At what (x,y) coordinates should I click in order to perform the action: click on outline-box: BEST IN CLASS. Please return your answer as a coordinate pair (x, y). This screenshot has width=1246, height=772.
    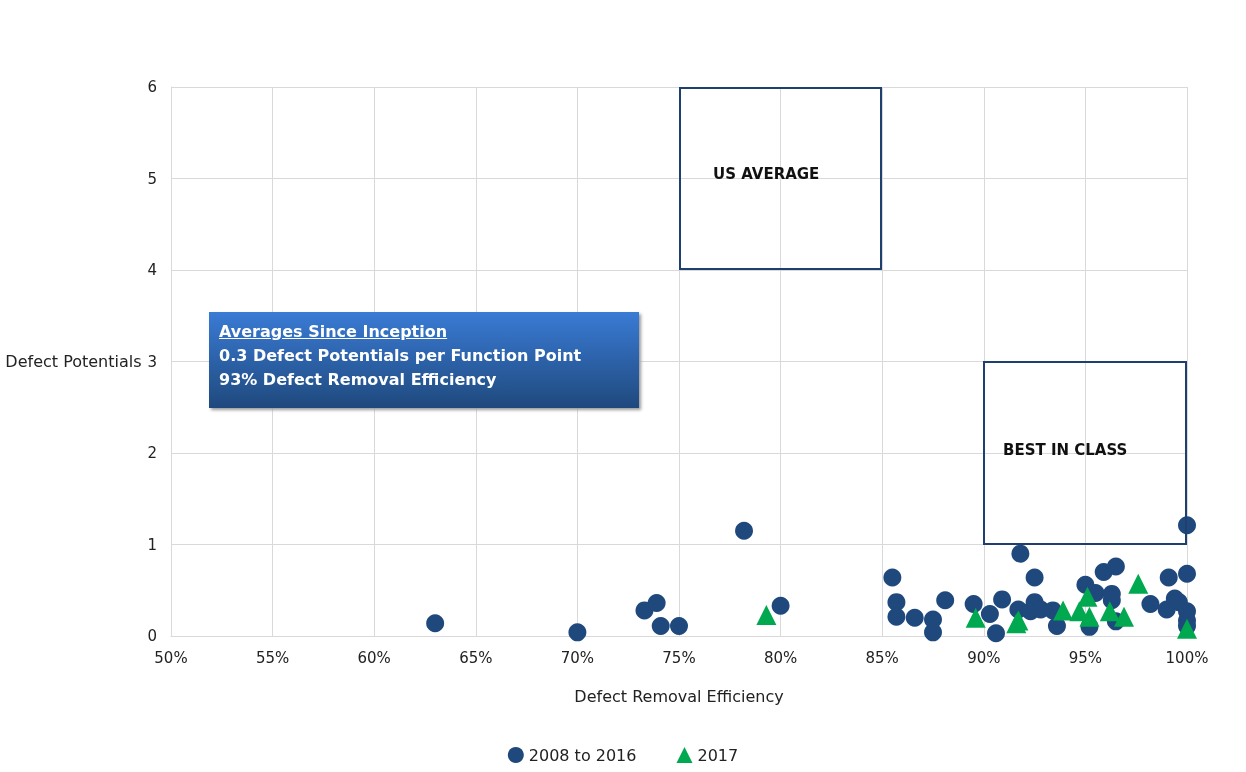
    Looking at the image, I should click on (1085, 453).